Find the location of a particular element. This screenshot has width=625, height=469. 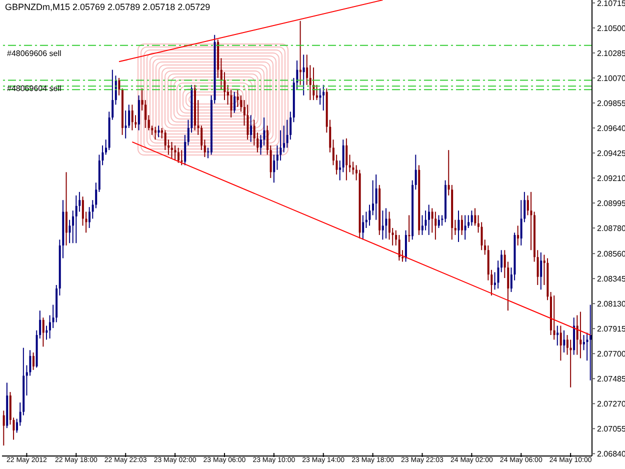

chart-title: GBPNZDm,M15 2.05769 2.05789 2.05718 2.05729 is located at coordinates (107, 7).